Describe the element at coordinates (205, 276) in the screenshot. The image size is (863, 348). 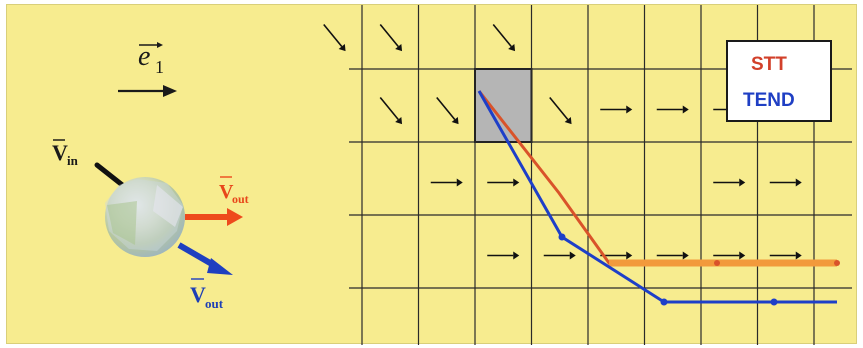
I see `v-out-blue-vector: V out` at that location.